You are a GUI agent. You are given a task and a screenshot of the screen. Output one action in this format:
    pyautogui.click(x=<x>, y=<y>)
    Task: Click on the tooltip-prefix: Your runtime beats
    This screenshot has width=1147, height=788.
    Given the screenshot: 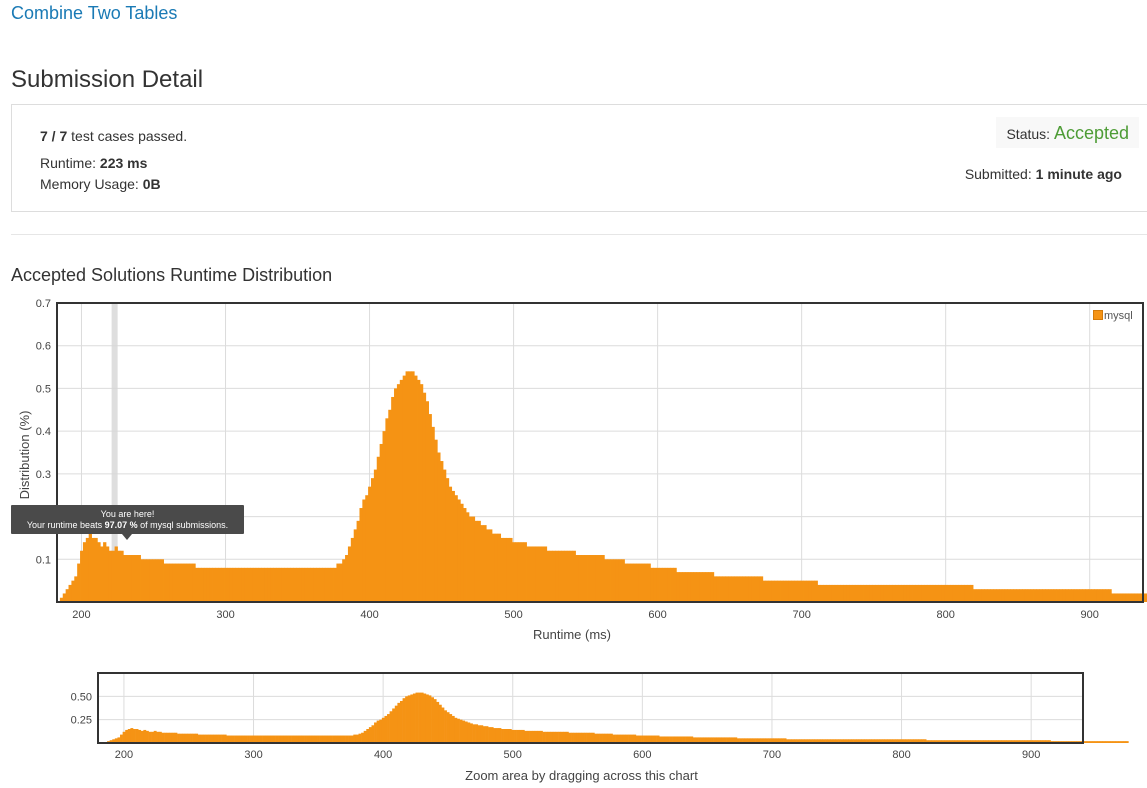 What is the action you would take?
    pyautogui.click(x=65, y=525)
    